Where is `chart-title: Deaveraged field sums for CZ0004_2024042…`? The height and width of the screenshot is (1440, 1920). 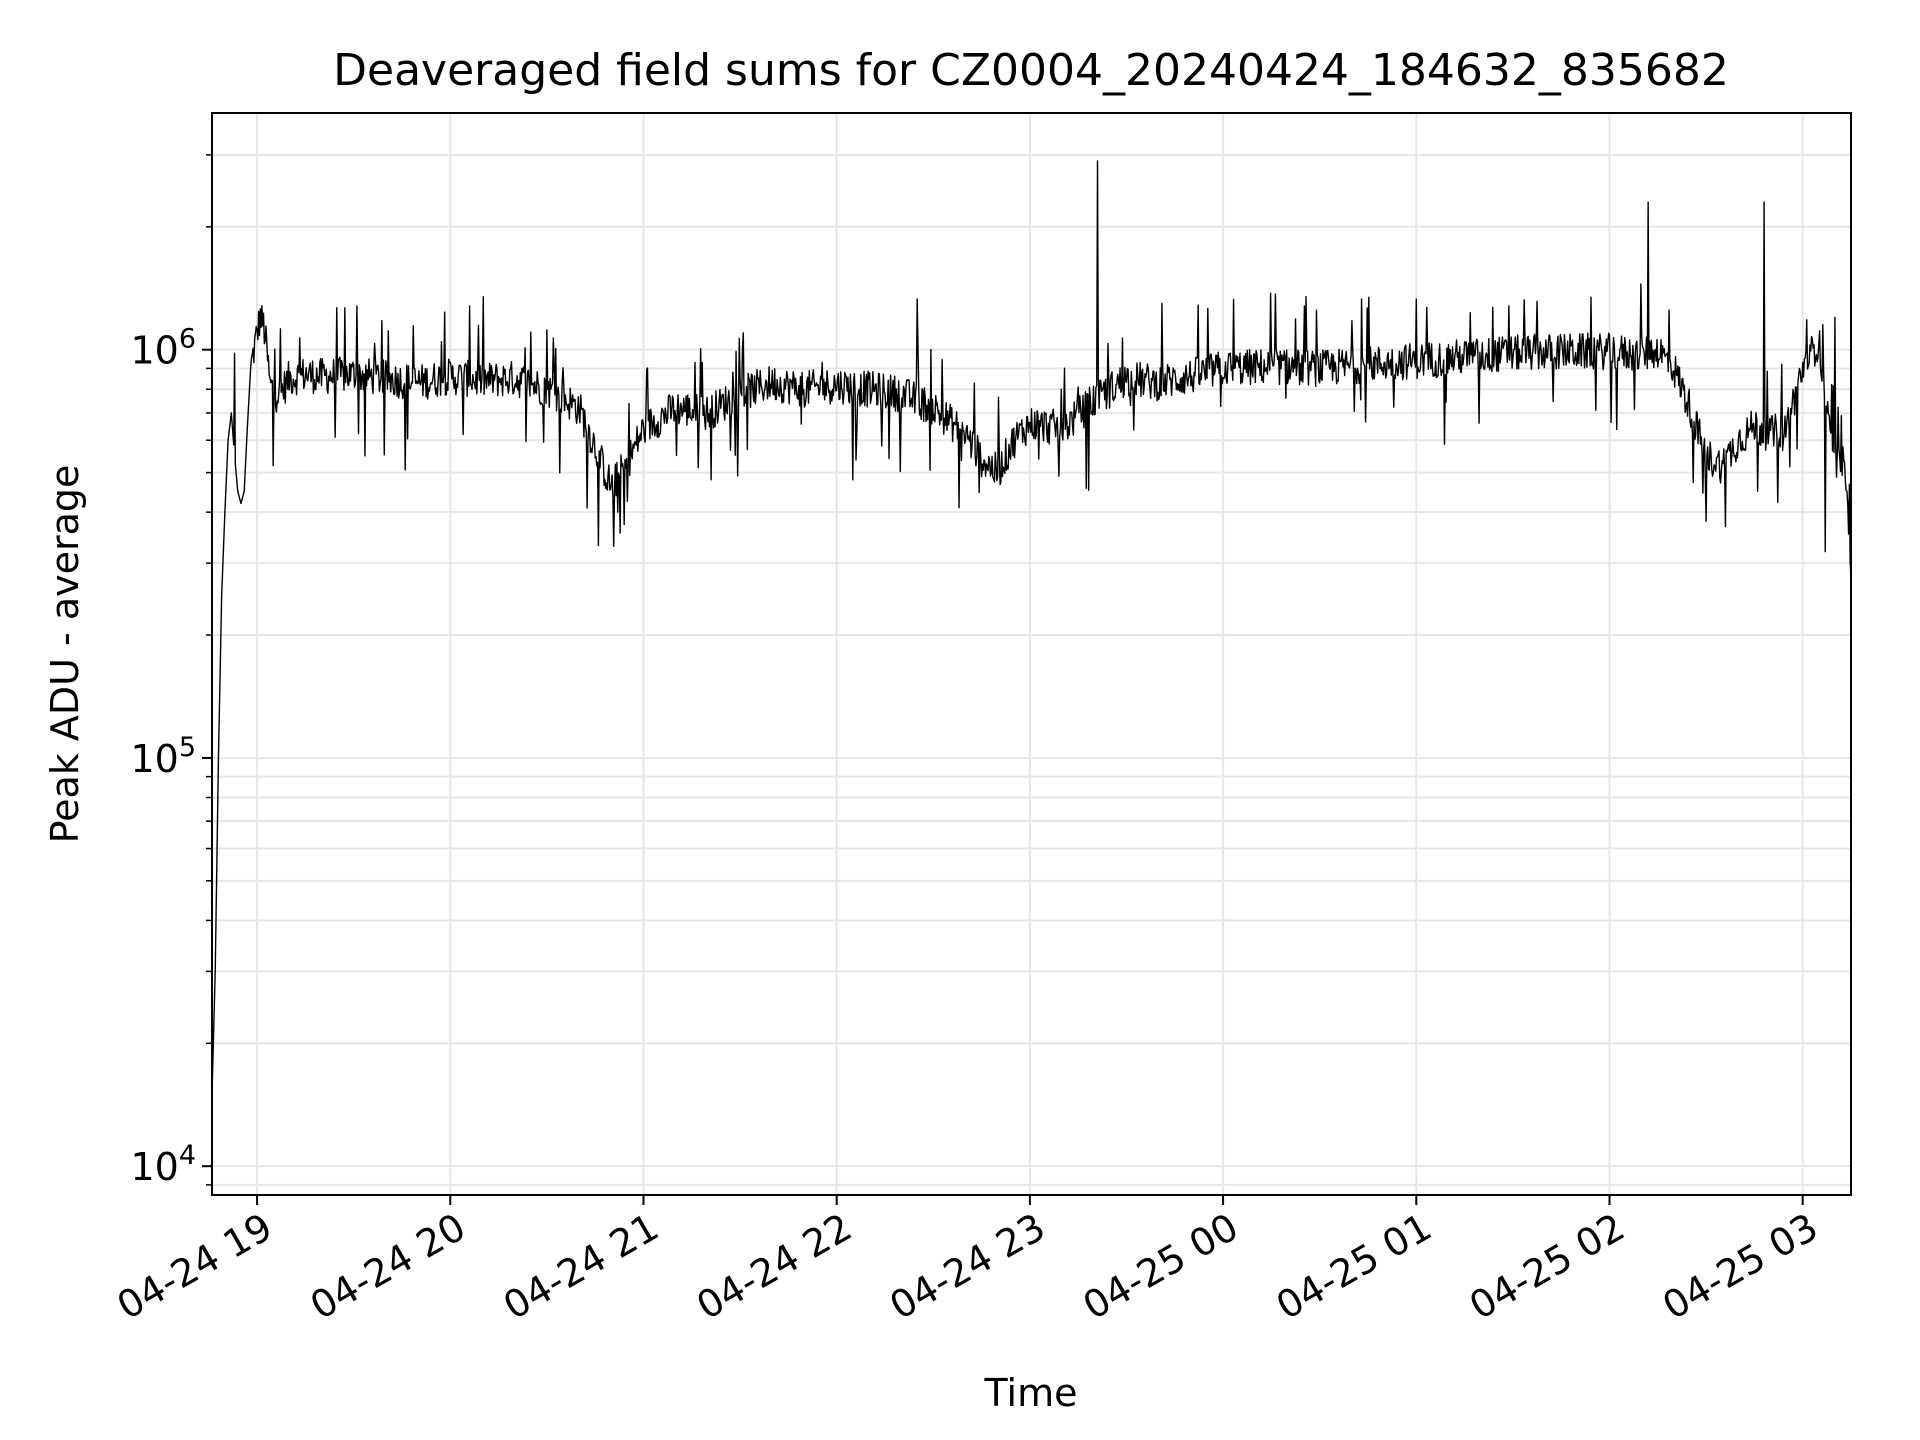 chart-title: Deaveraged field sums for CZ0004_2024042… is located at coordinates (1031, 70).